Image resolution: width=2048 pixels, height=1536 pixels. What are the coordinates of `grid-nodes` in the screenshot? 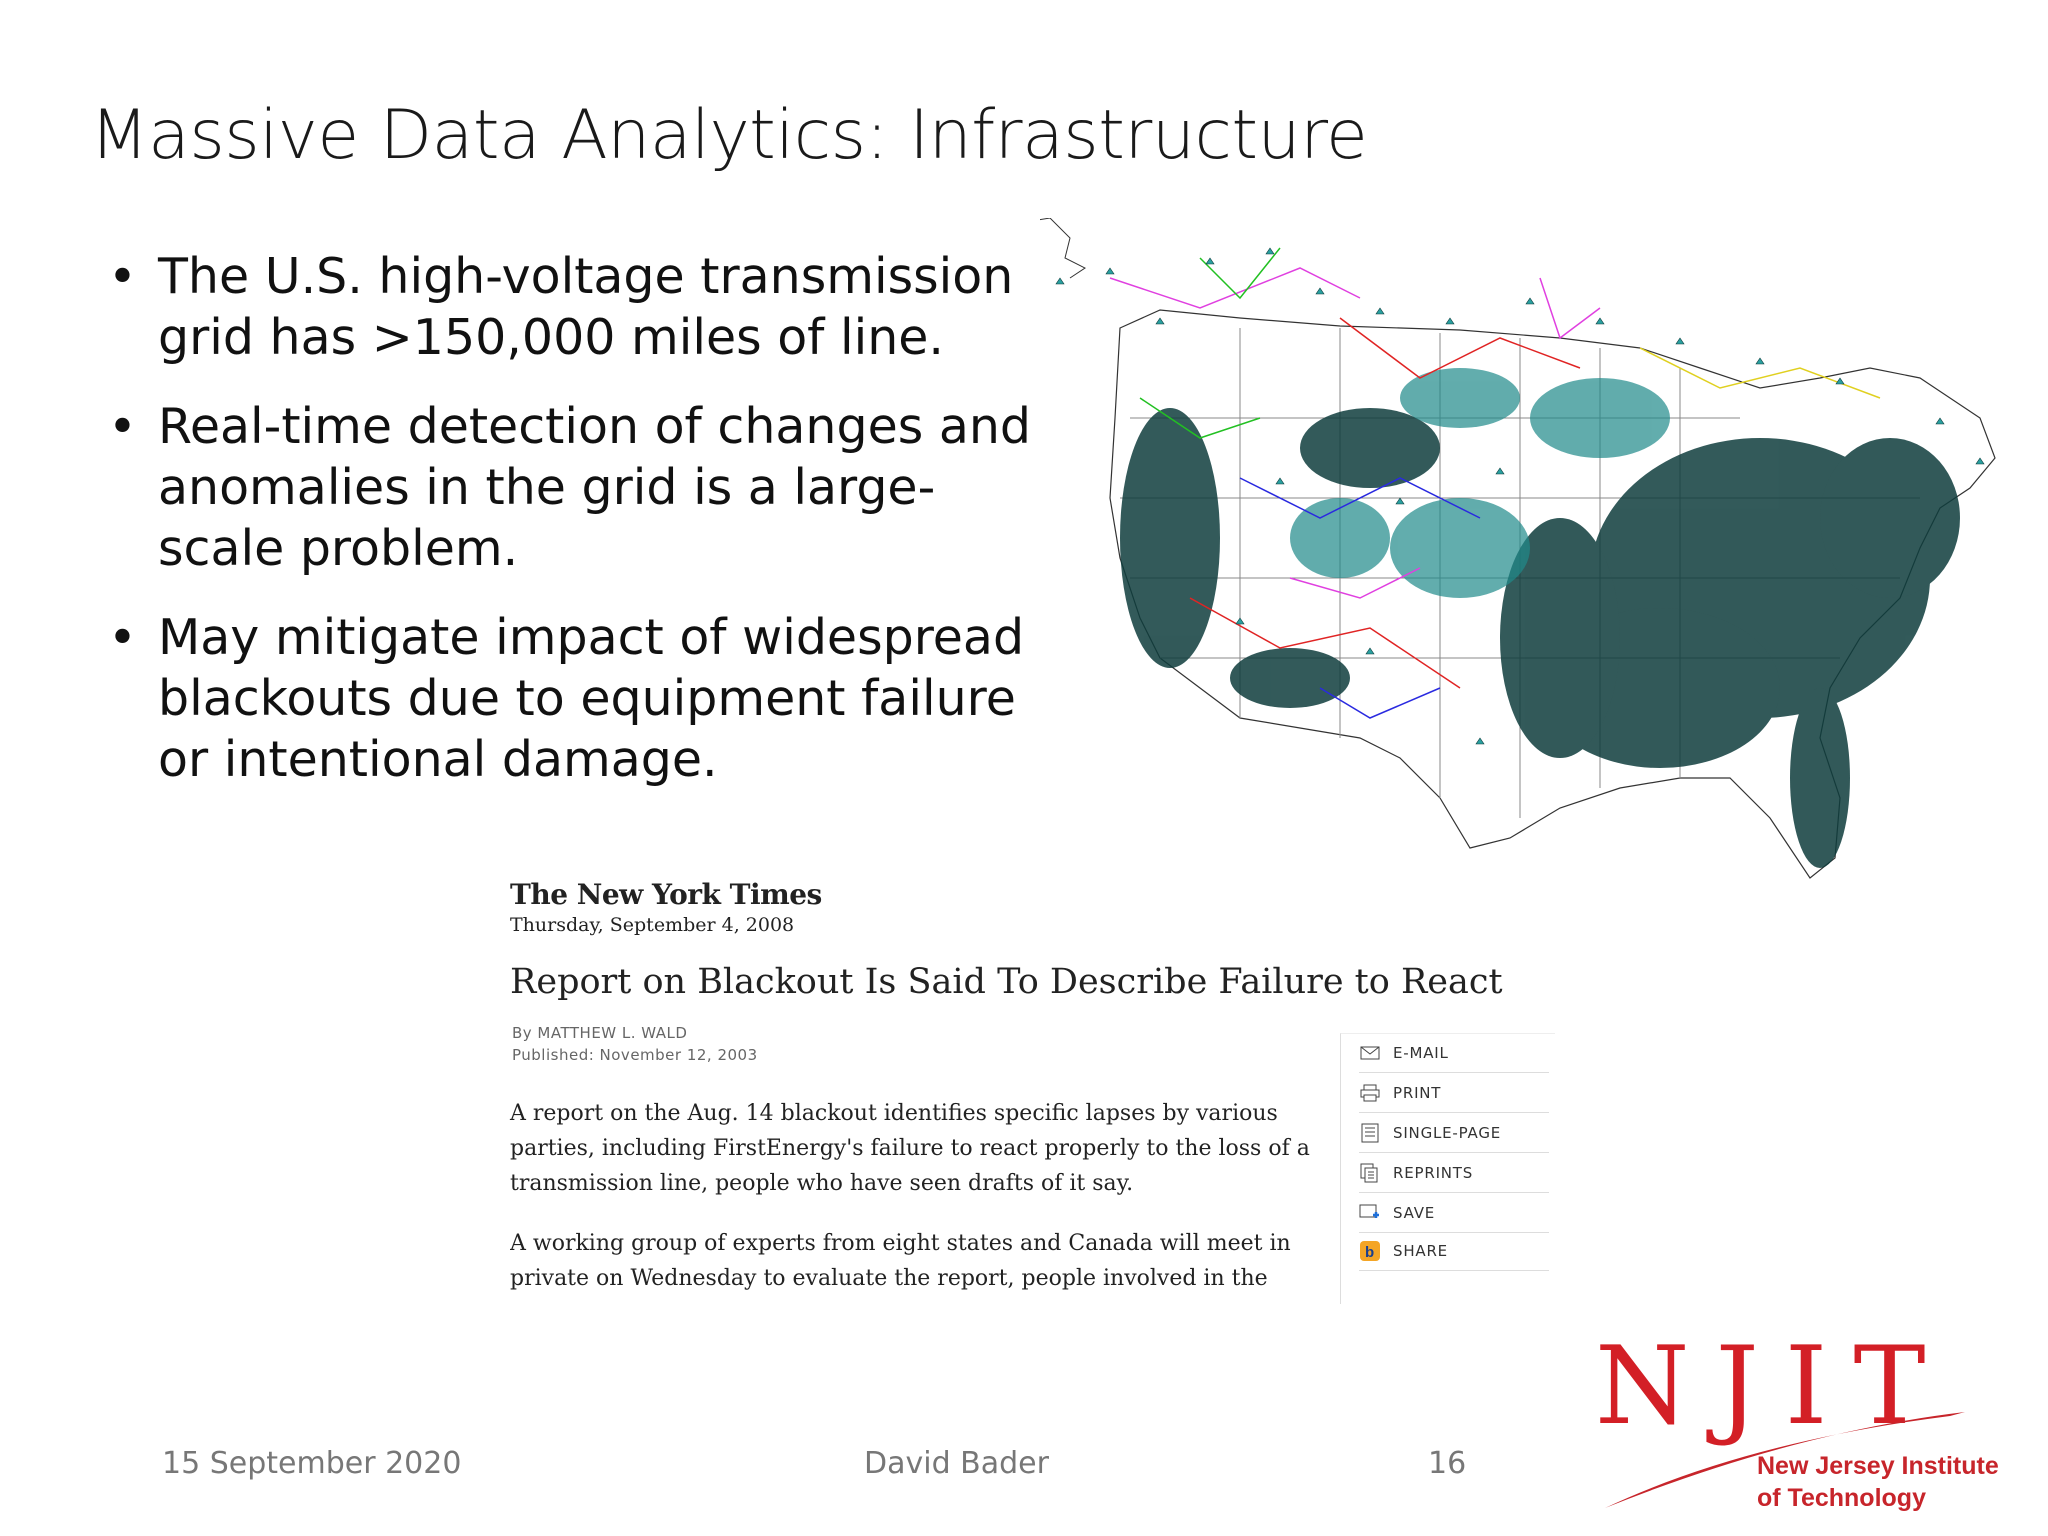 It's located at (1520, 496).